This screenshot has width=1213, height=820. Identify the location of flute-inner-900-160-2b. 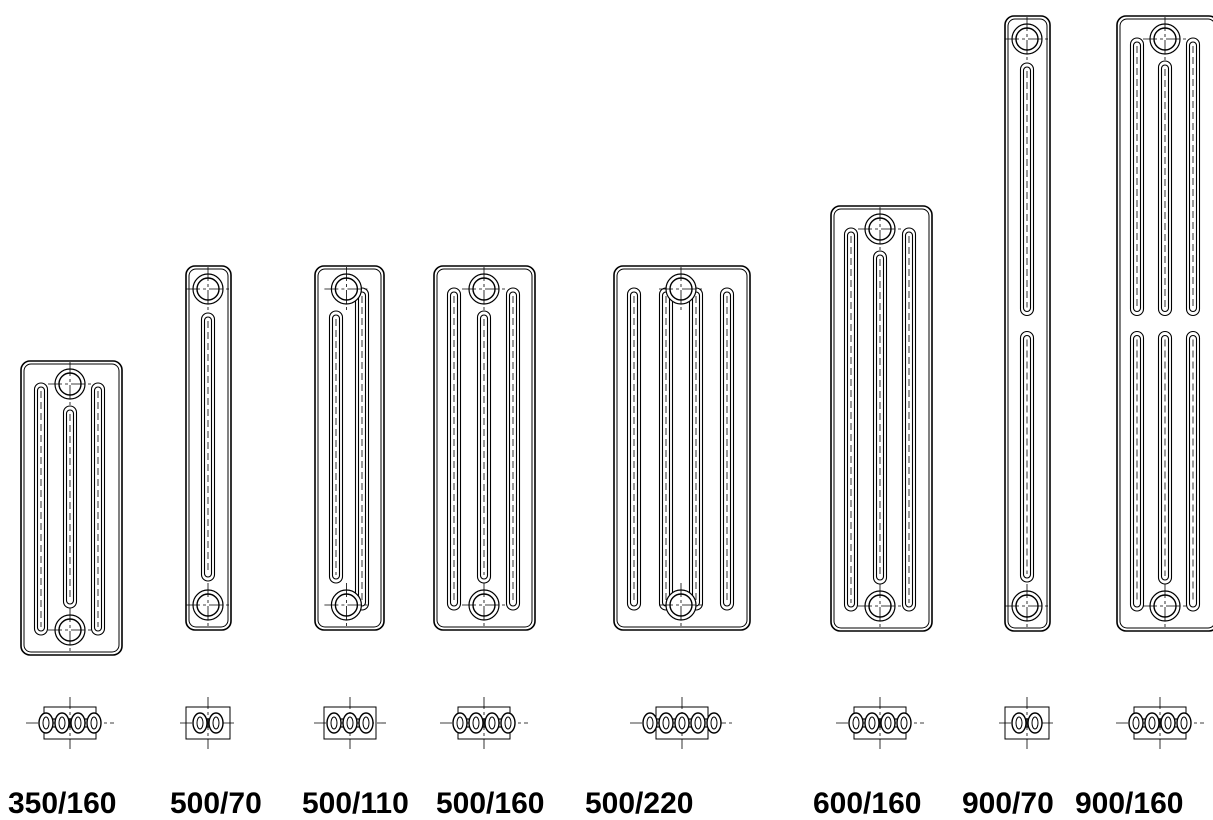
(1193, 471).